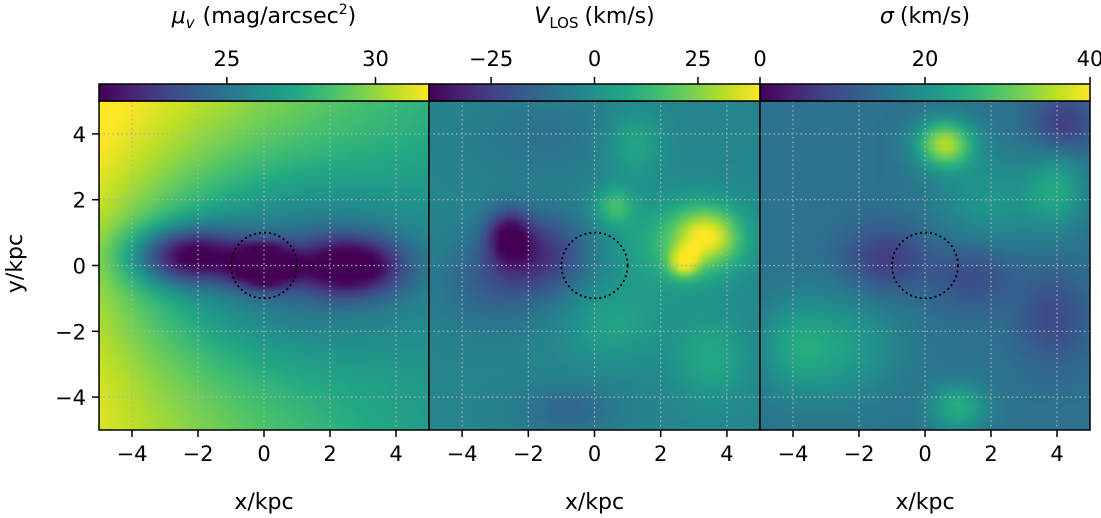 This screenshot has width=1101, height=518. I want to click on colorbar-tick-label: −25, so click(491, 59).